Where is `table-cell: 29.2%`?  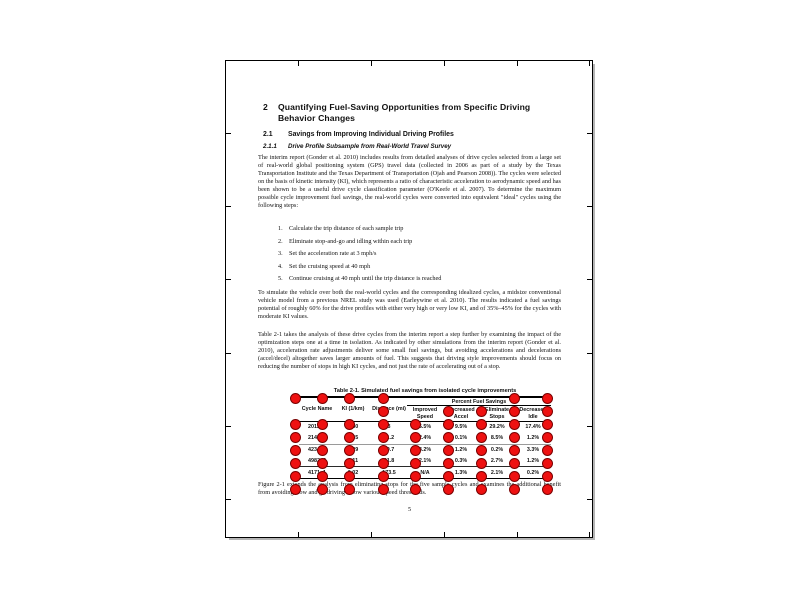
table-cell: 29.2% is located at coordinates (497, 427).